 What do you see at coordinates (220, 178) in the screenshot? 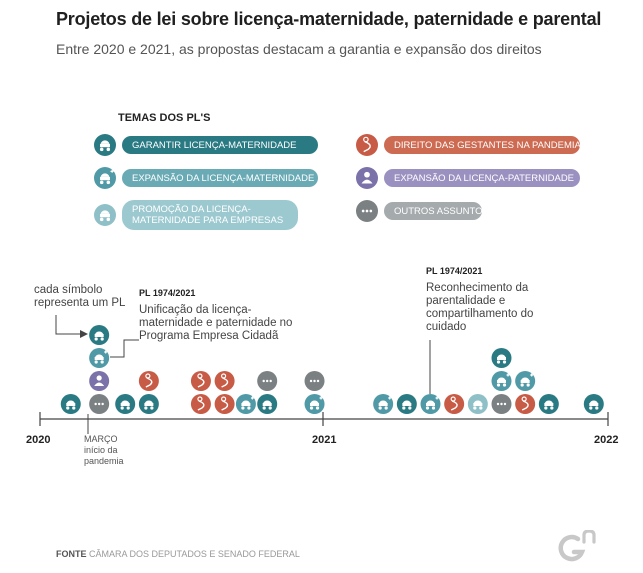
I see `legend-label-expansao-maternidade: EXPANSÃO DA LICENÇA-MATERNIDADE` at bounding box center [220, 178].